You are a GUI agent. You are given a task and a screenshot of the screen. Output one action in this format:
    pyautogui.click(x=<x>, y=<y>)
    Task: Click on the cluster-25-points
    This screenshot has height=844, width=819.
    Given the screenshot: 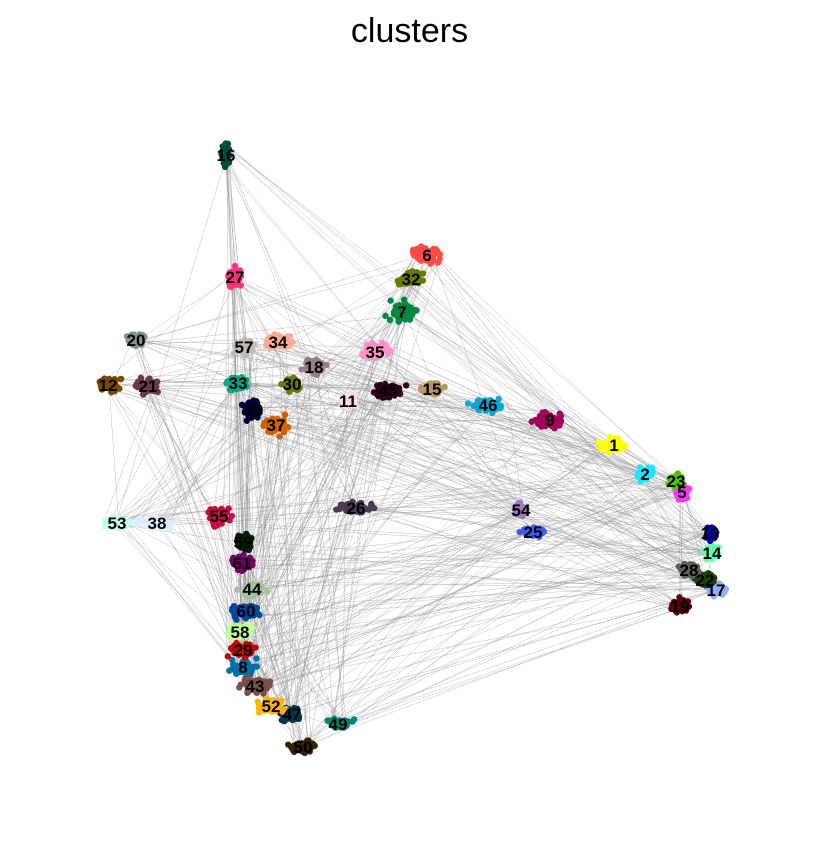 What is the action you would take?
    pyautogui.click(x=532, y=532)
    